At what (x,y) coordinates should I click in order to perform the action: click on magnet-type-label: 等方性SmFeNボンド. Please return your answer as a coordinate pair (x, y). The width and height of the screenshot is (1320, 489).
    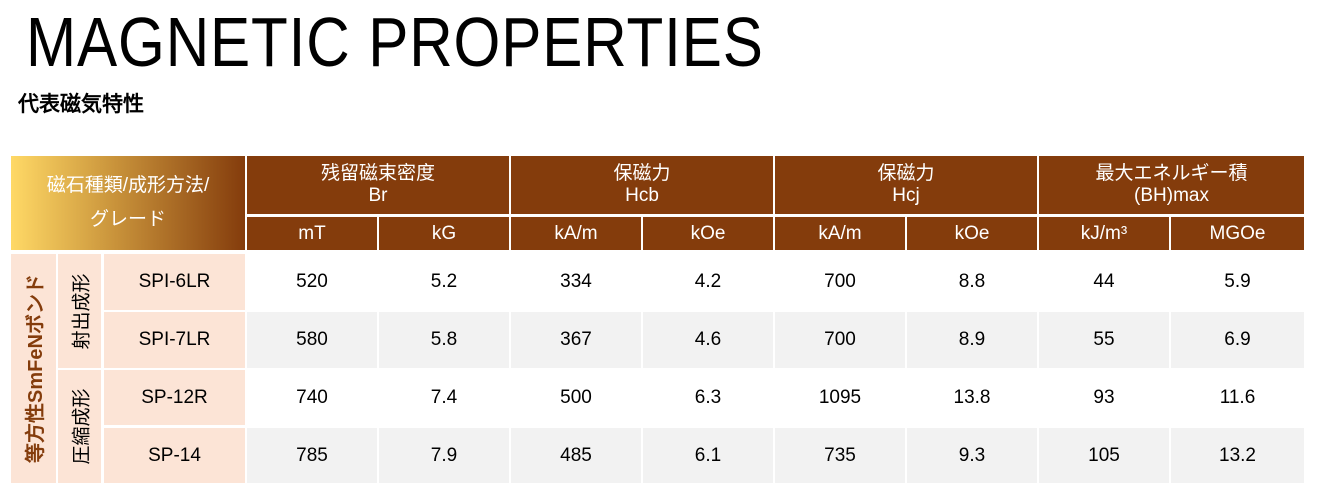
    Looking at the image, I should click on (36, 368).